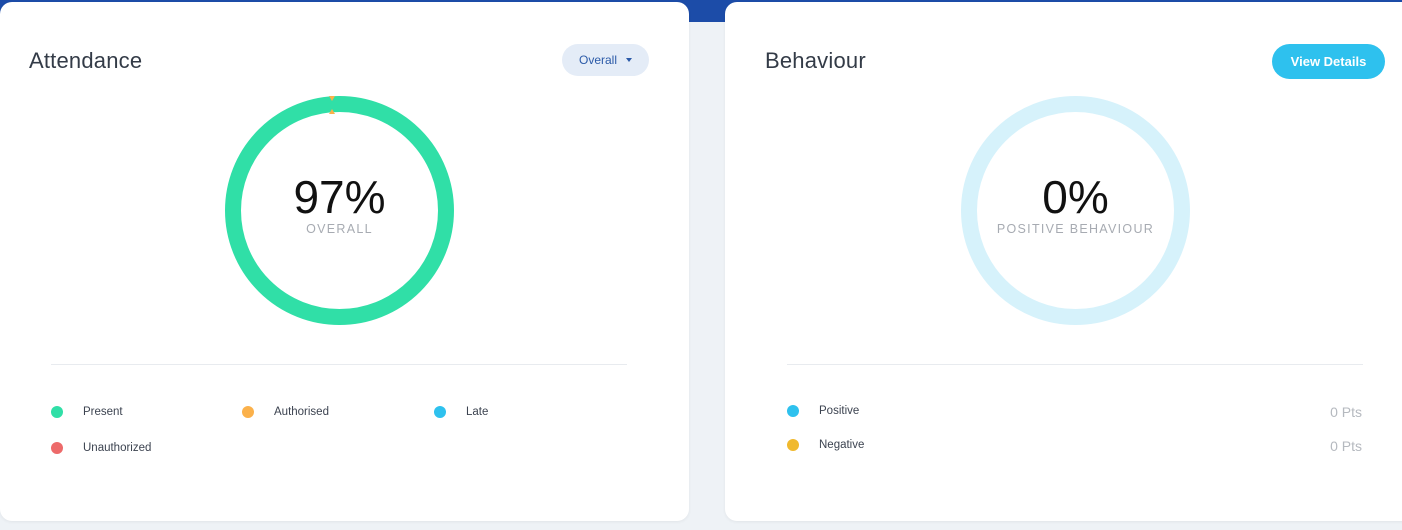  I want to click on legend-negative: Negative, so click(825, 445).